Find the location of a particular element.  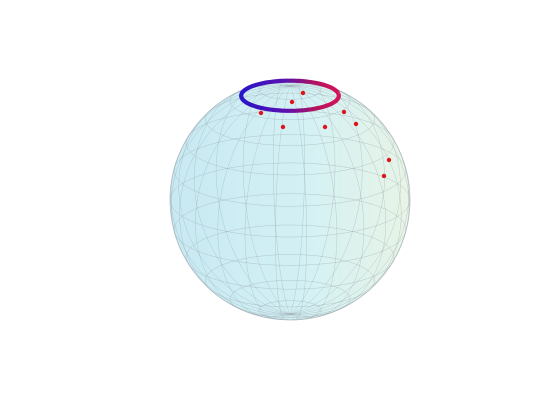

trajectory-path is located at coordinates (290, 95).